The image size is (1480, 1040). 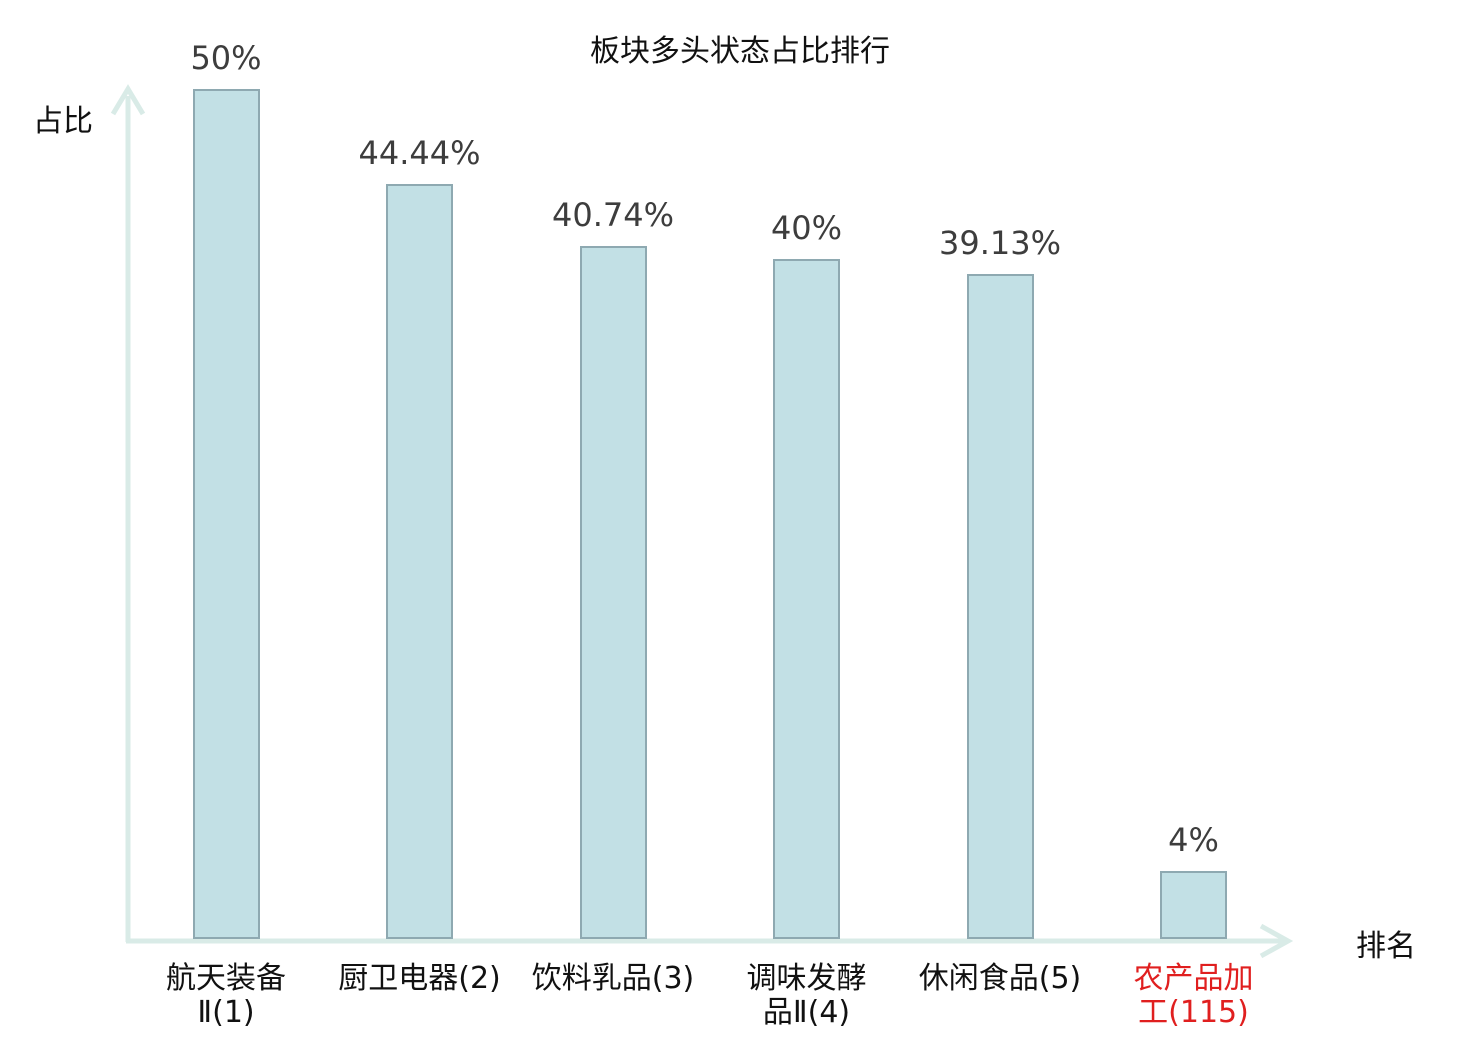 I want to click on category-label-4: 调味发酵 品Ⅱ(4), so click(x=806, y=995).